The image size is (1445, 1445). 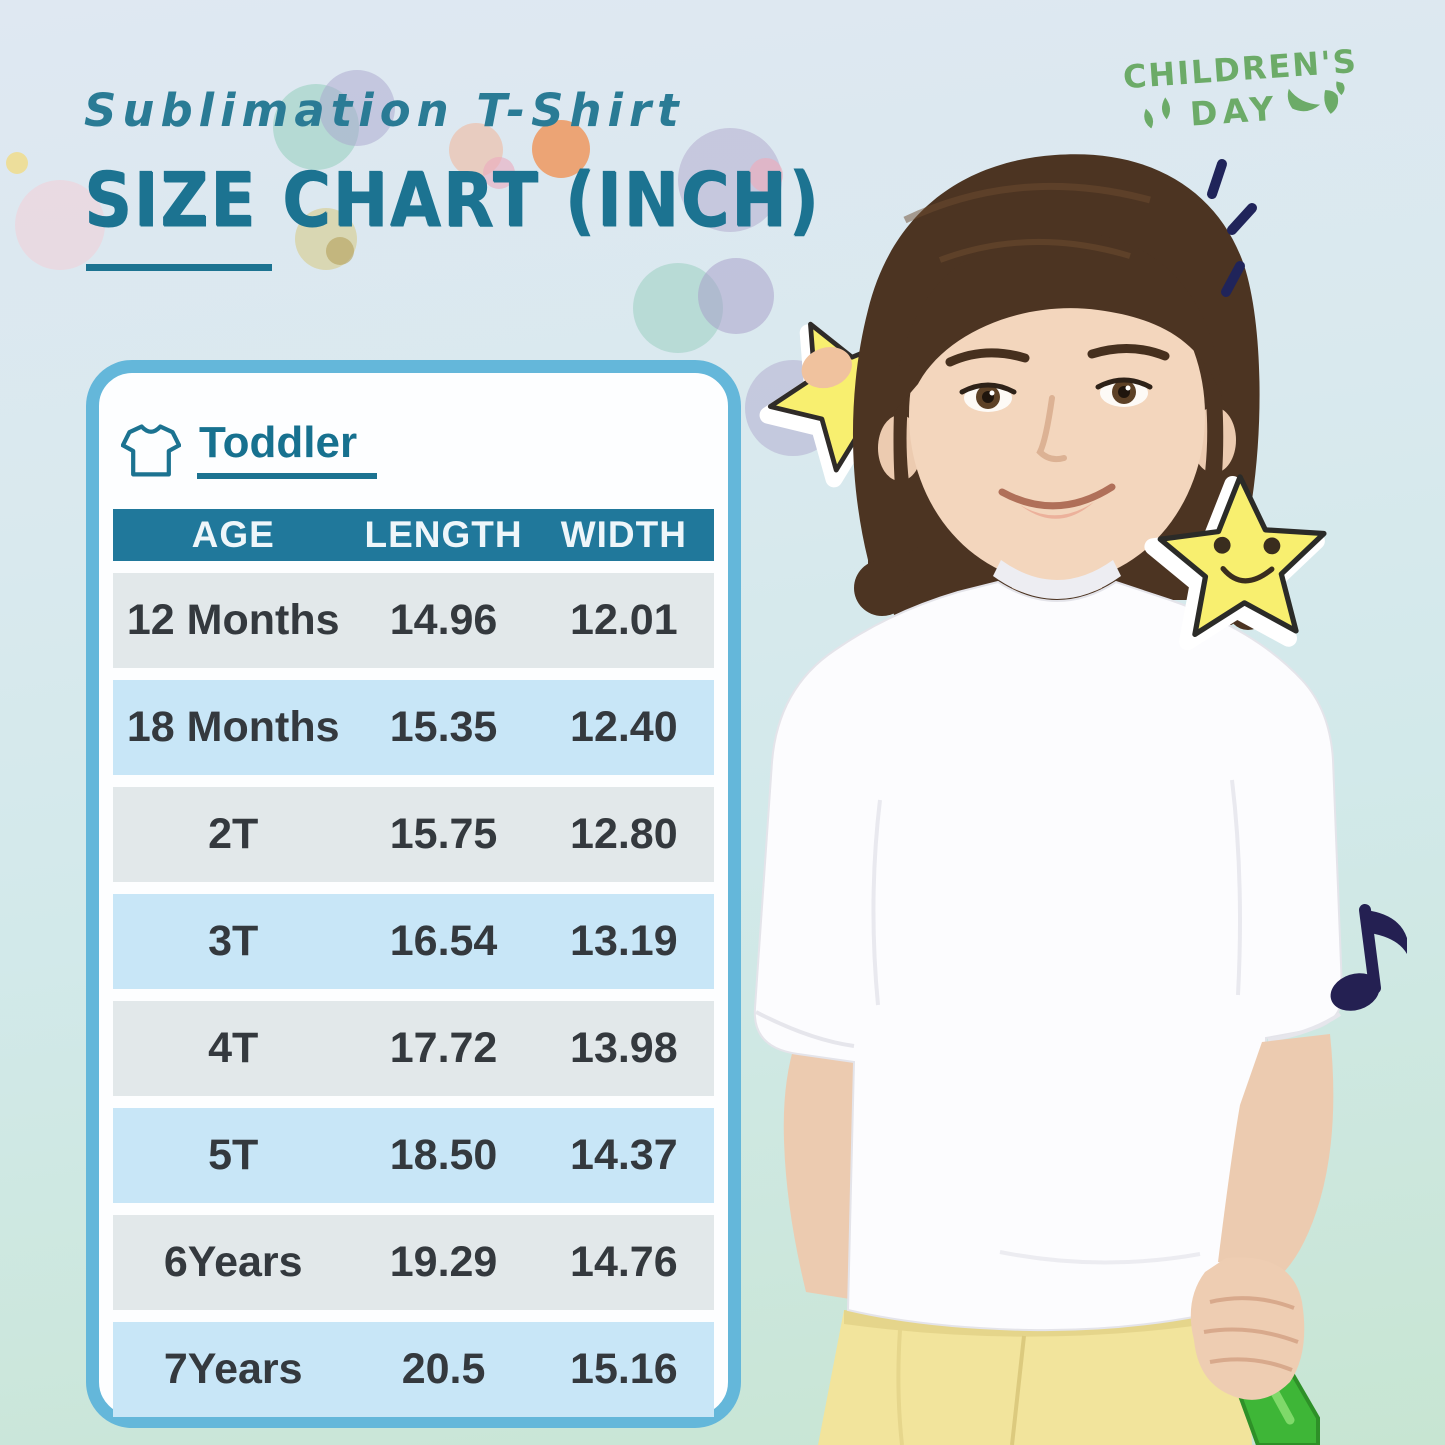 What do you see at coordinates (233, 834) in the screenshot?
I see `cell-age: 2T` at bounding box center [233, 834].